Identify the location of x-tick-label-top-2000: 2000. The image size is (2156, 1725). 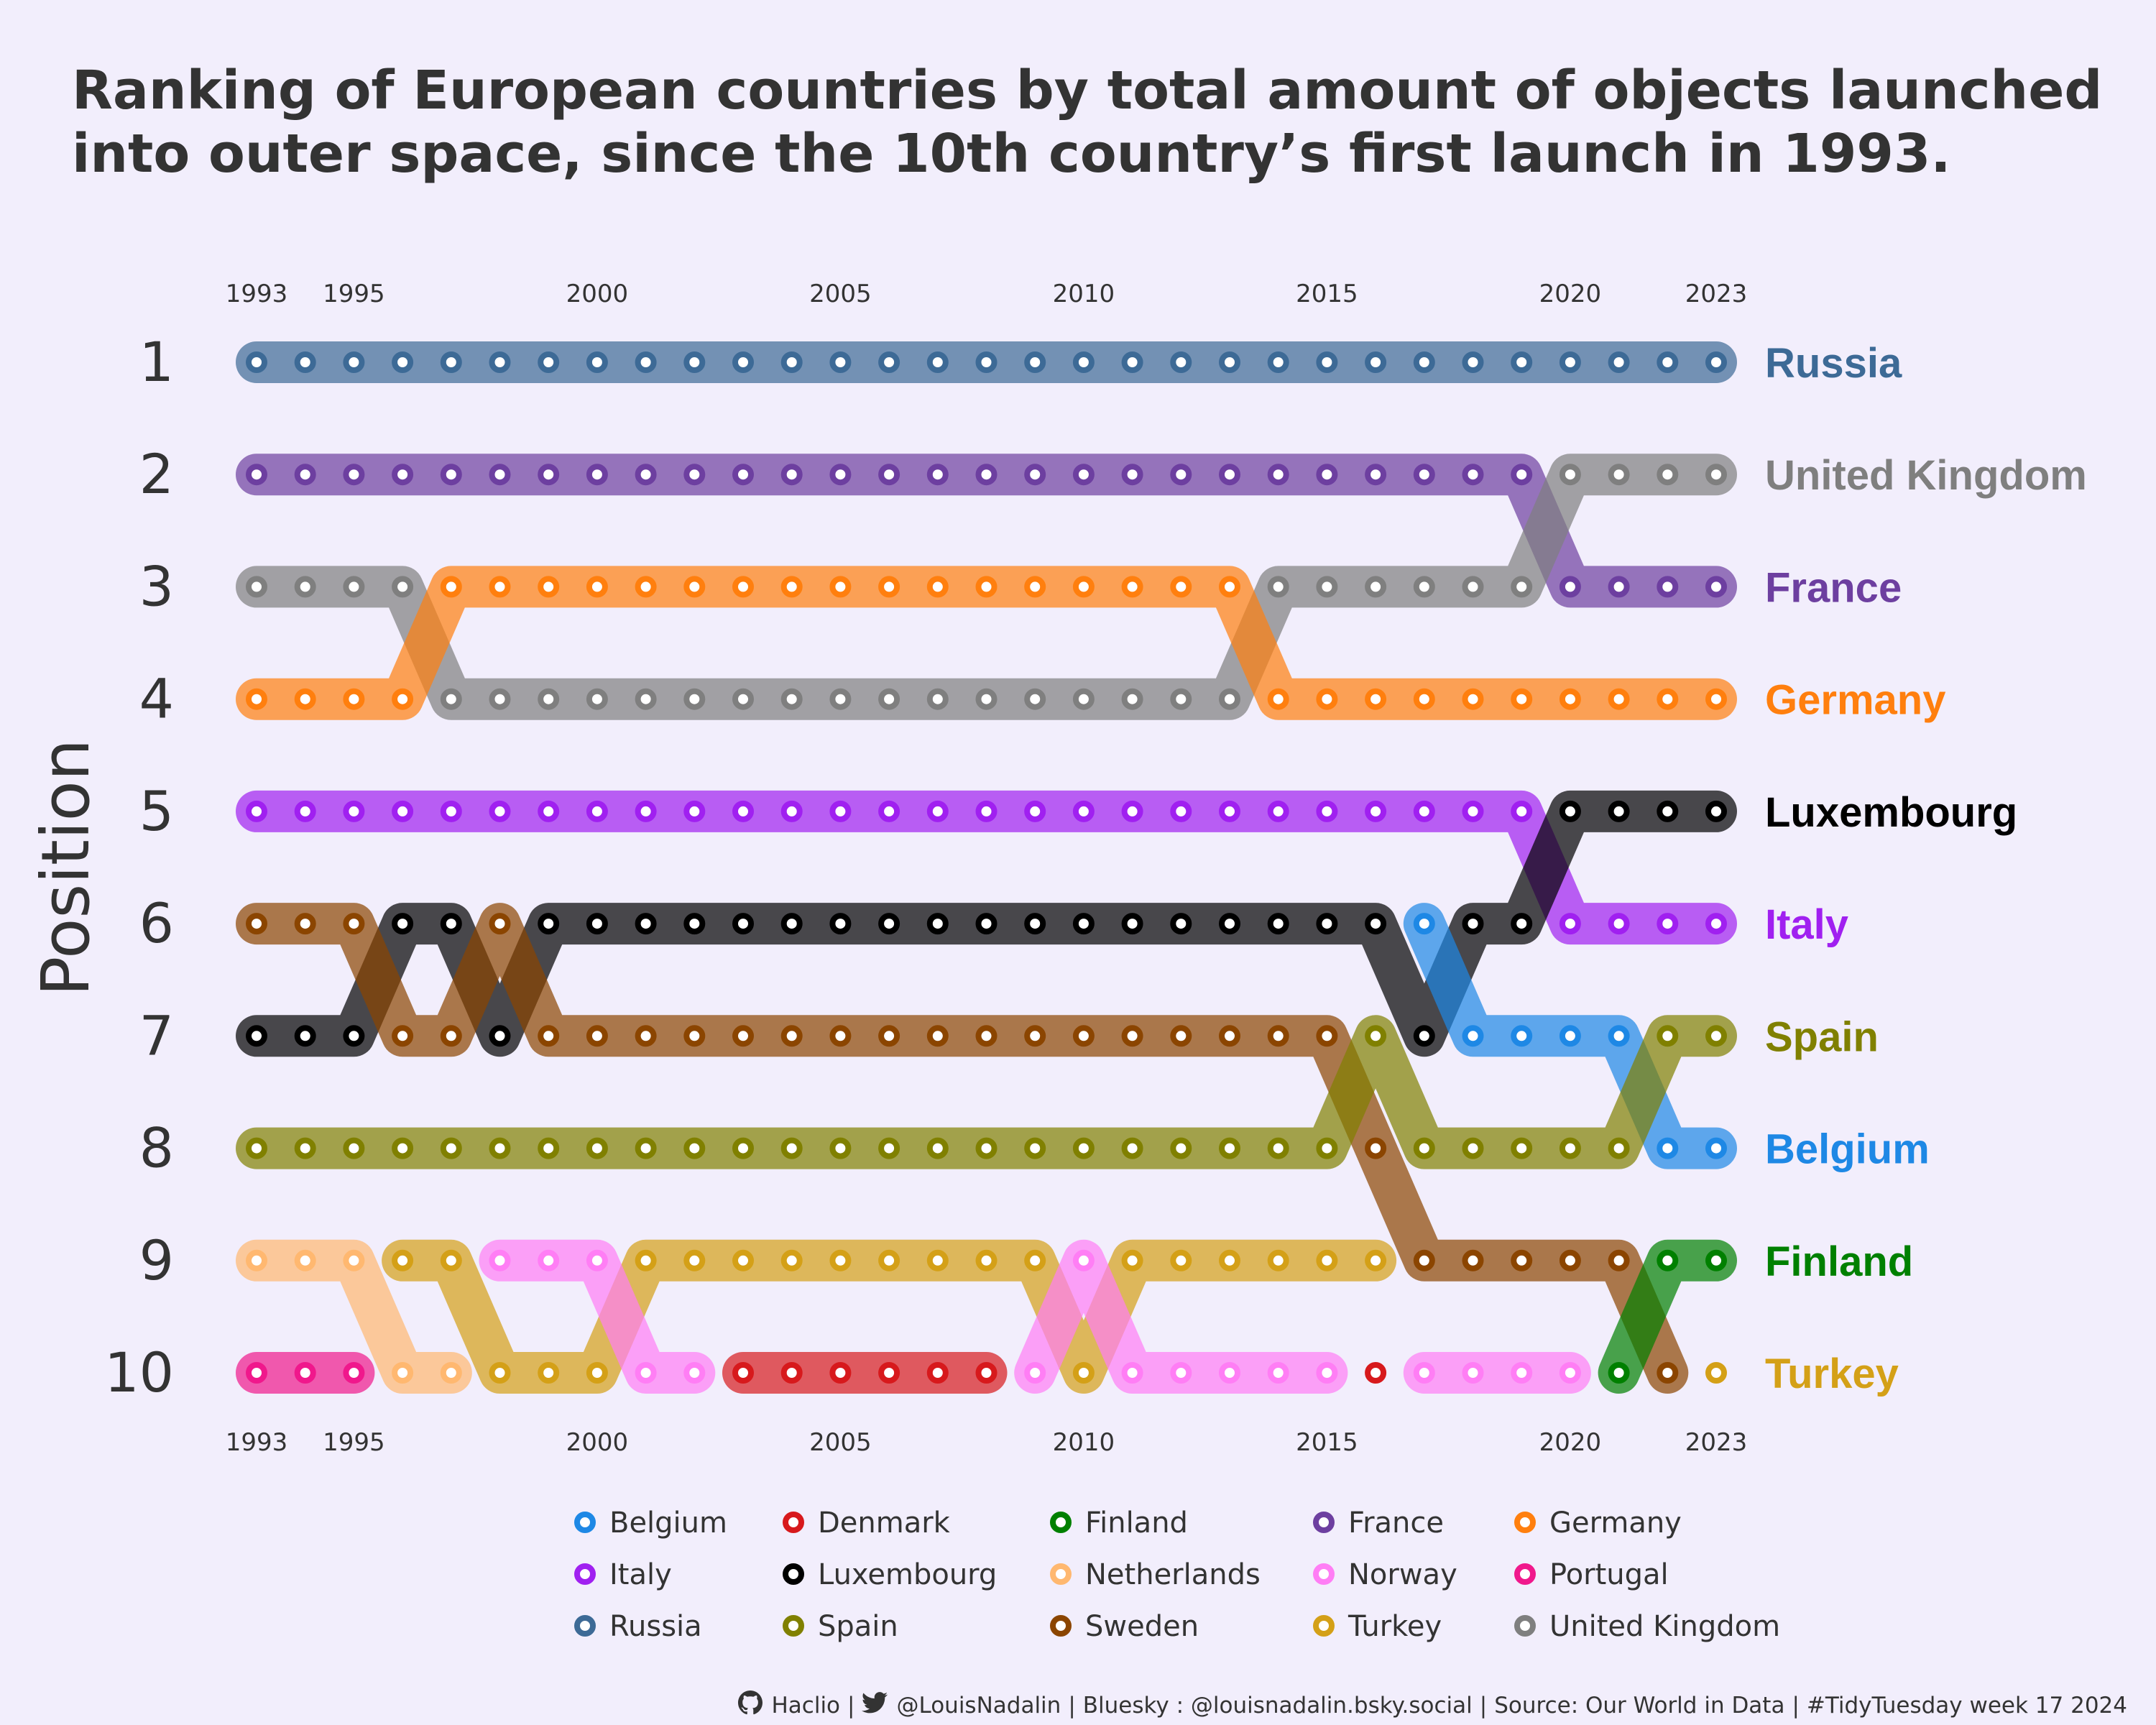
(597, 294).